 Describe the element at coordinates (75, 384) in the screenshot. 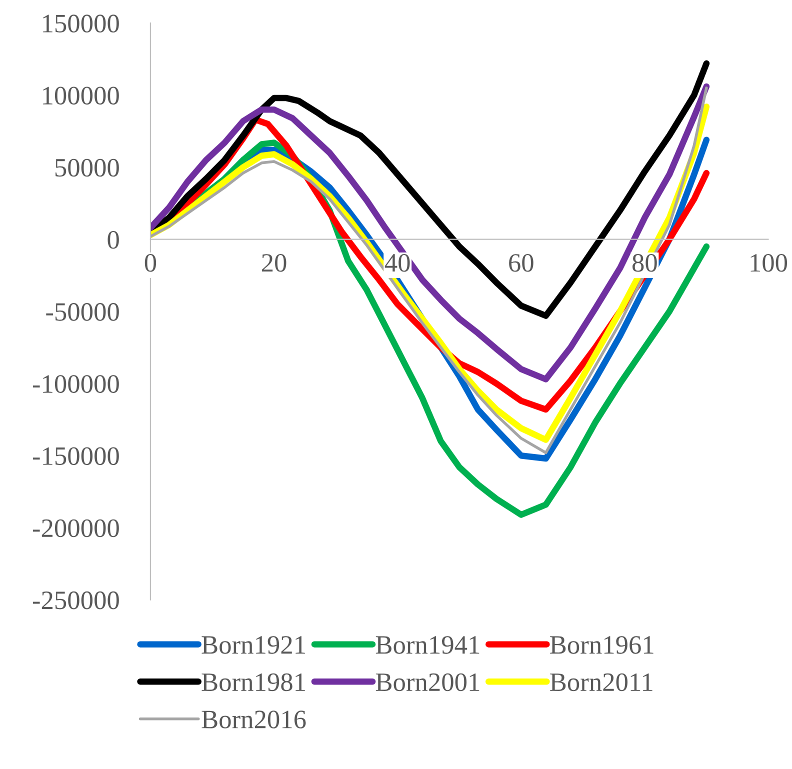

I see `y-tick-label: -100000` at that location.